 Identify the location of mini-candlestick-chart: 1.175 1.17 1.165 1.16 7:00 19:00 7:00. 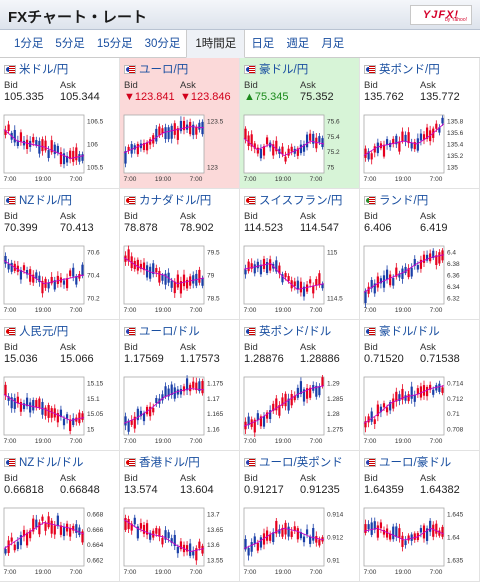
(179, 409).